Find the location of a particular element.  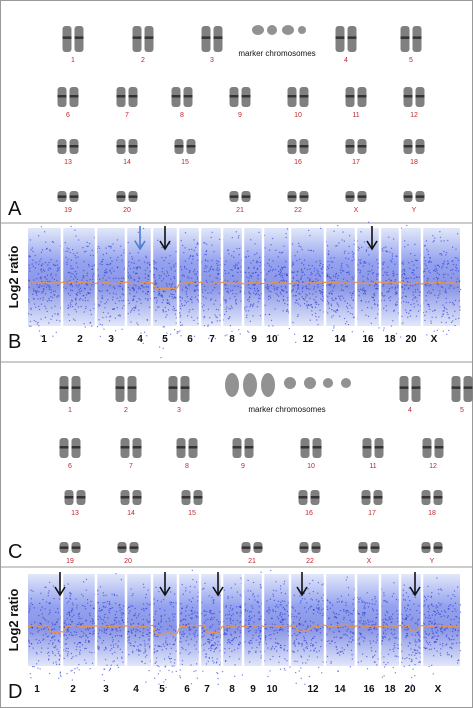

axis-label: Log2 ratio is located at coordinates (13, 620).